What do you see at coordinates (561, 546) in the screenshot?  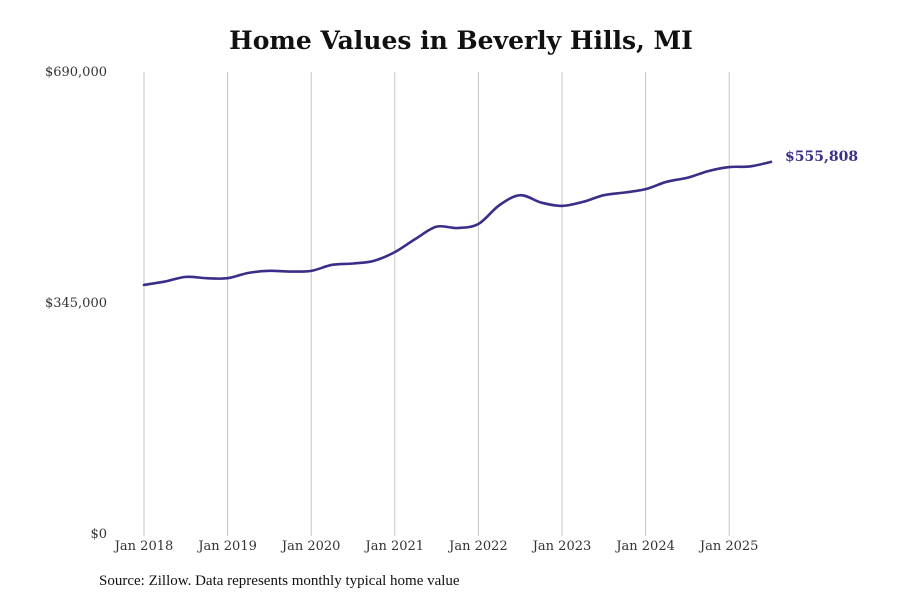 I see `x-tick-label: Jan 2023` at bounding box center [561, 546].